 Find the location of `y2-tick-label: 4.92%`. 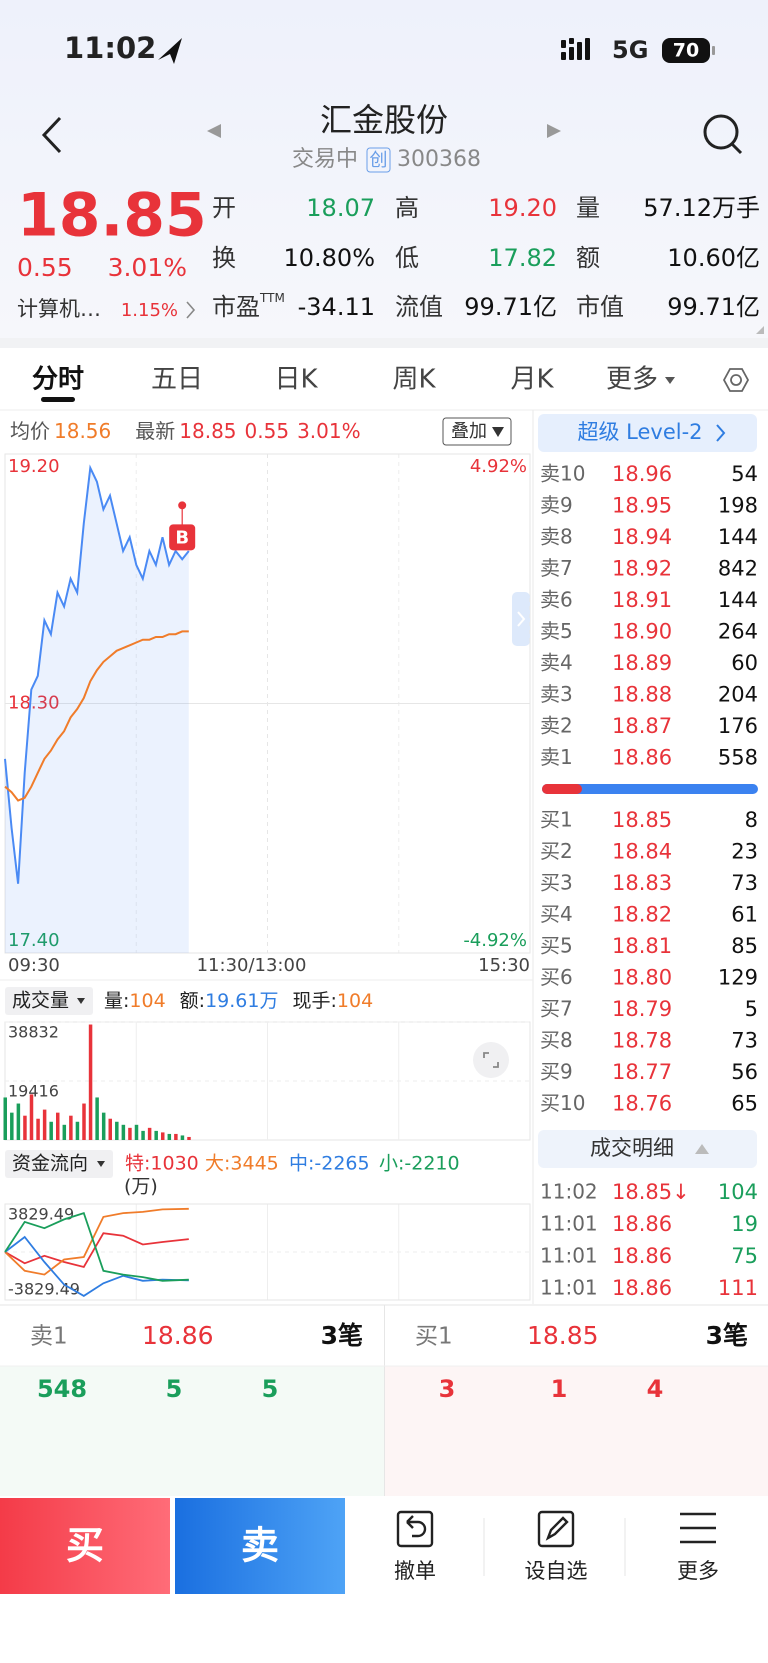

y2-tick-label: 4.92% is located at coordinates (498, 466).